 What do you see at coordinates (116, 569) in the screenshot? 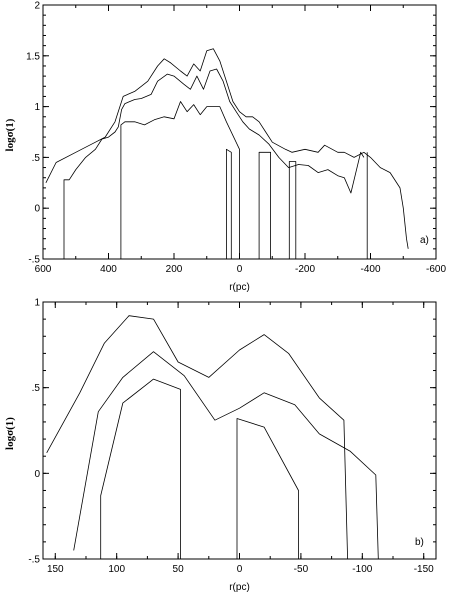
I see `x-tick-label: 100` at bounding box center [116, 569].